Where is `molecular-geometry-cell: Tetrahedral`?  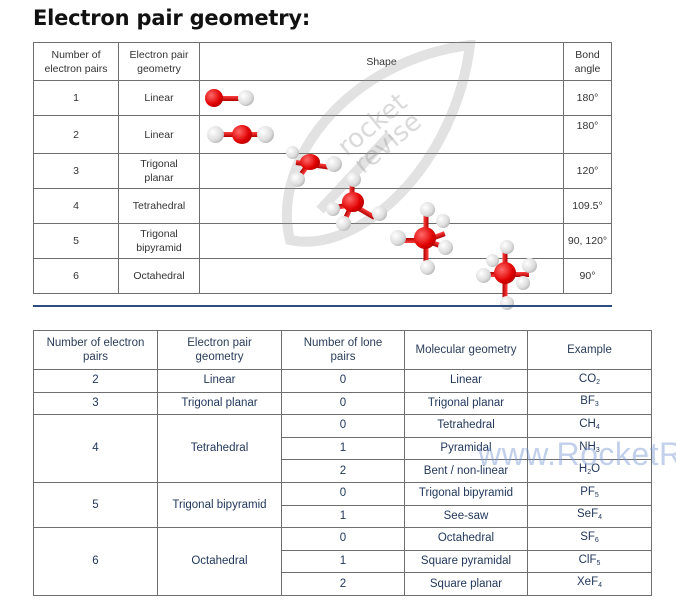 molecular-geometry-cell: Tetrahedral is located at coordinates (466, 426).